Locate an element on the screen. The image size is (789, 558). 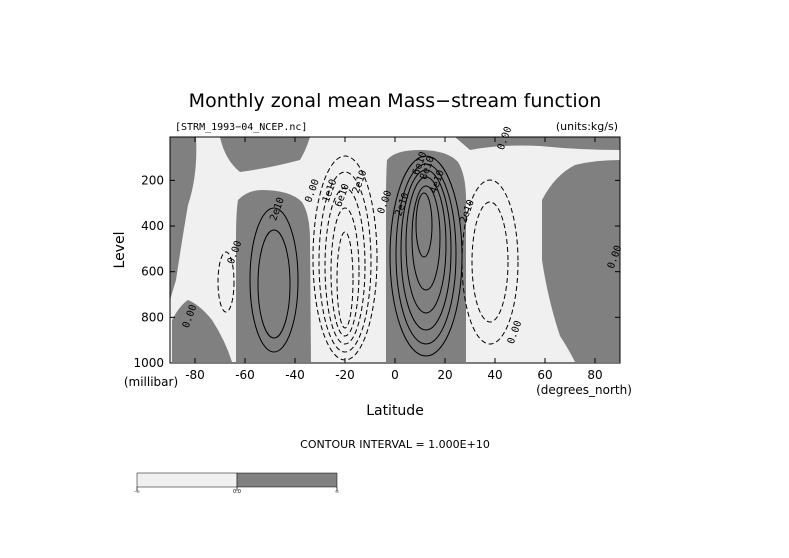
colorbar-negative is located at coordinates (187, 480).